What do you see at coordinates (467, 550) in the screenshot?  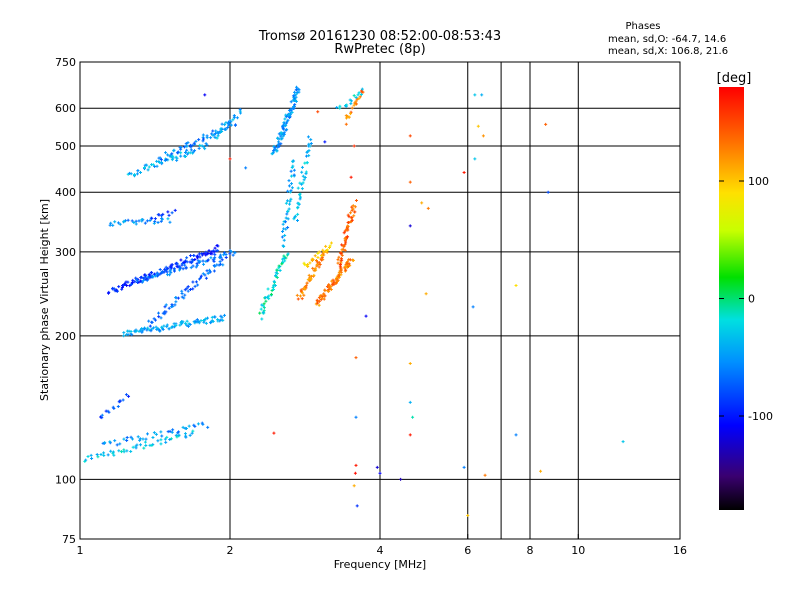 I see `x-tick-label: 6` at bounding box center [467, 550].